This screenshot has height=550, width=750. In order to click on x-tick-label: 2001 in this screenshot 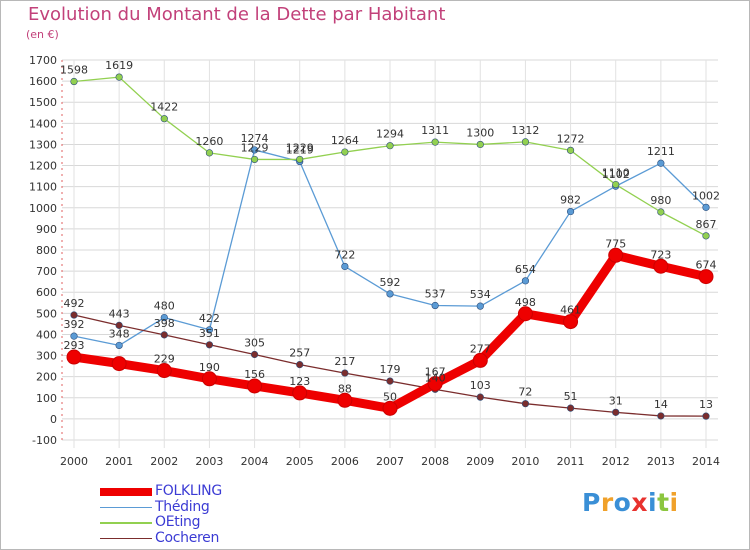, I will do `click(119, 461)`.